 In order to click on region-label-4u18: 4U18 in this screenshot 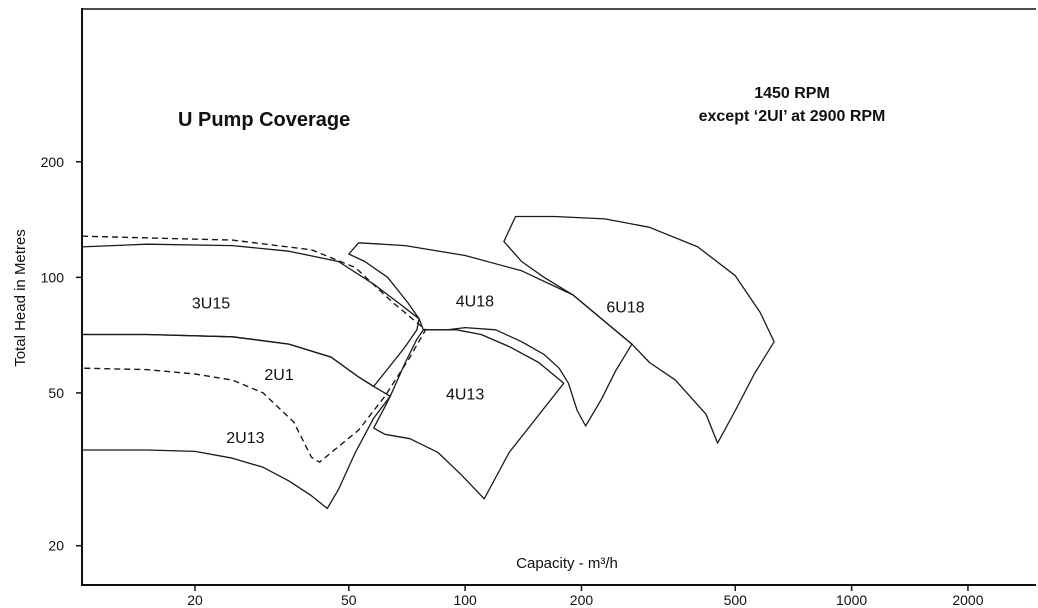, I will do `click(475, 301)`.